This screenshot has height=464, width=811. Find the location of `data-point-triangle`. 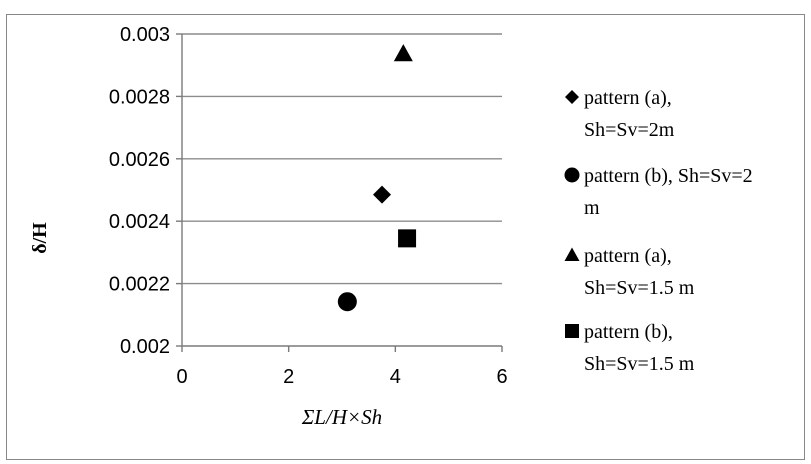

data-point-triangle is located at coordinates (403, 53).